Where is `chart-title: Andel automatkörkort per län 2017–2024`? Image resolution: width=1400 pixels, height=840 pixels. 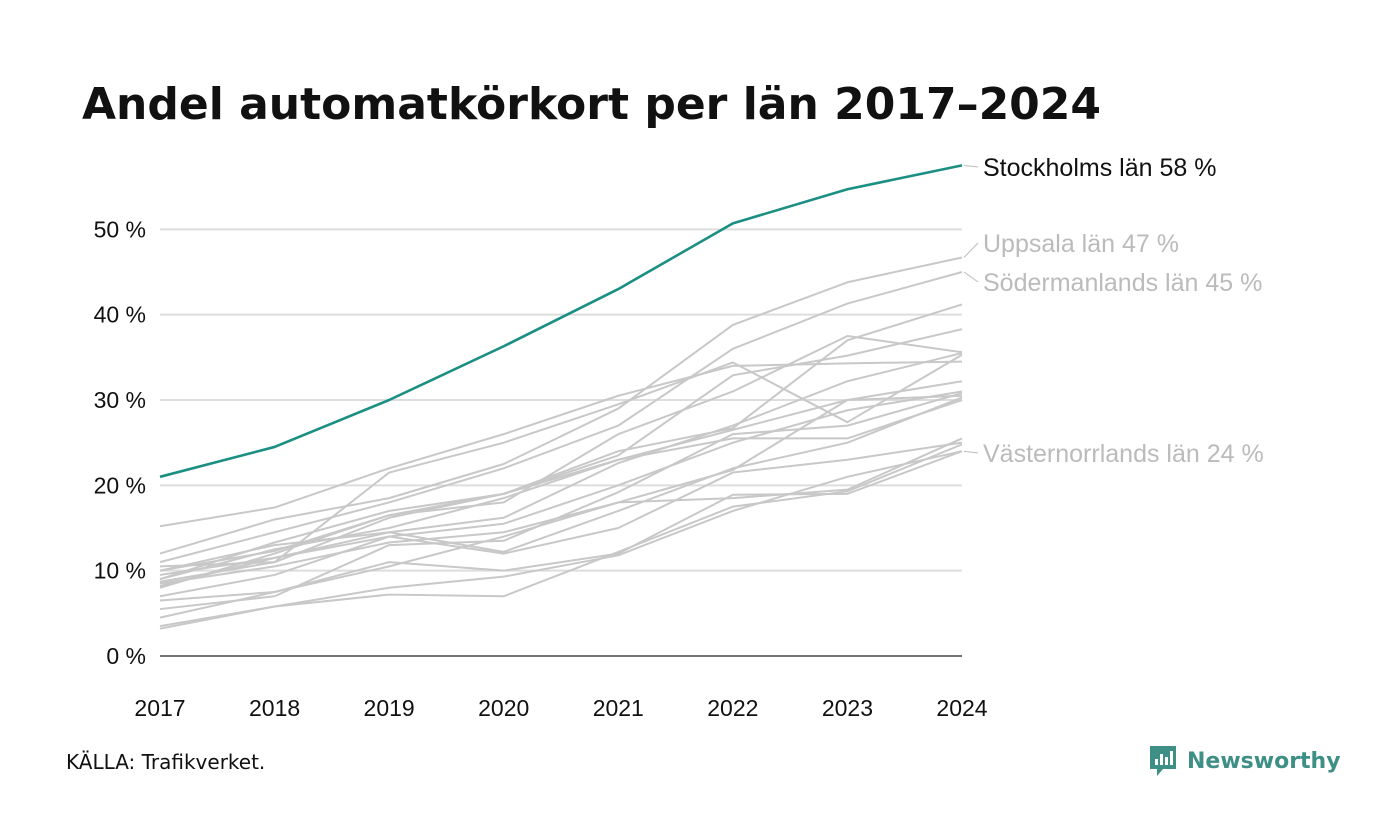 chart-title: Andel automatkörkort per län 2017–2024 is located at coordinates (591, 104).